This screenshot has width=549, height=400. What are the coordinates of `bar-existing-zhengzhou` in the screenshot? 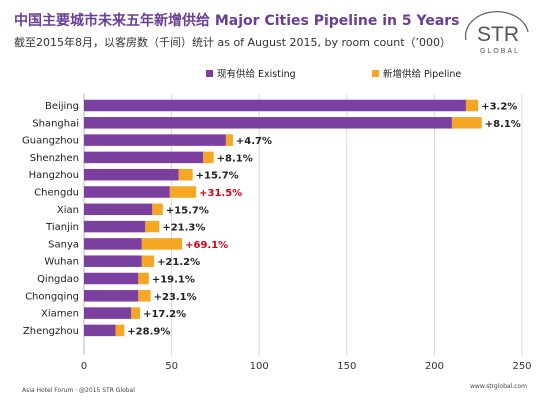 It's located at (100, 330).